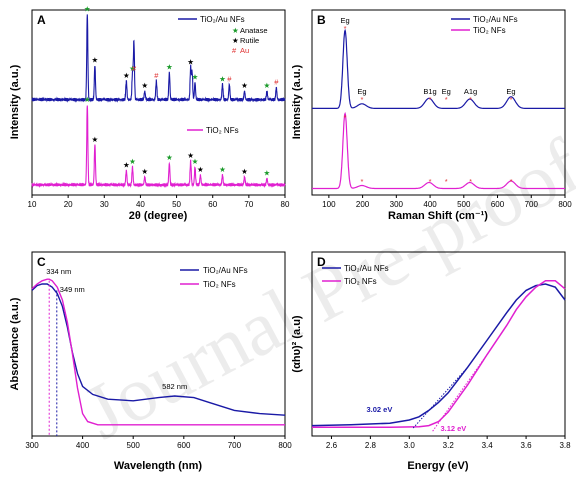  What do you see at coordinates (158, 466) in the screenshot?
I see `panel-c-xlabel: Wavelength (nm)` at bounding box center [158, 466].